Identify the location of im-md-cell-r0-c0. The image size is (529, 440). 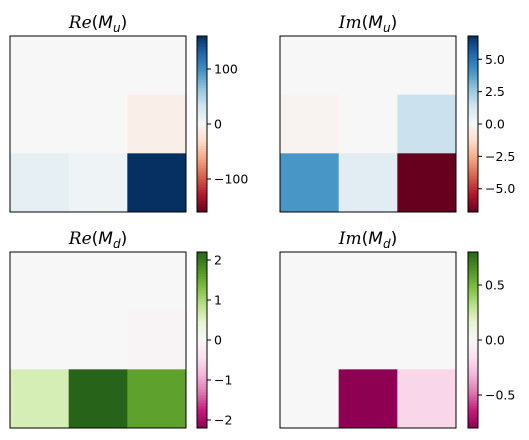
(310, 282).